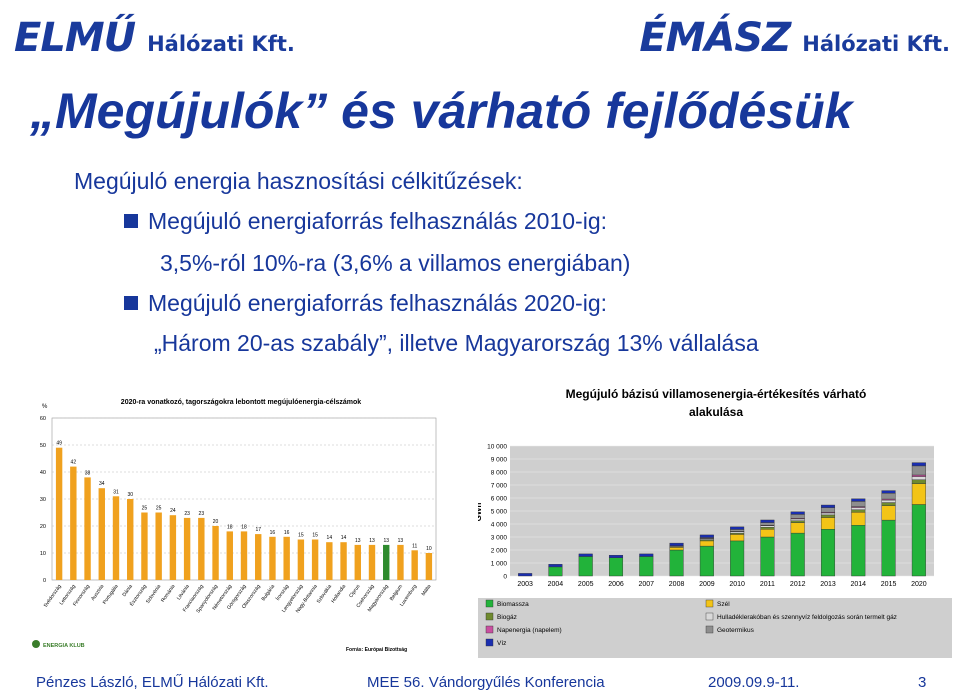 The height and width of the screenshot is (696, 960). Describe the element at coordinates (45, 407) in the screenshot. I see `y-axis-label: %` at that location.